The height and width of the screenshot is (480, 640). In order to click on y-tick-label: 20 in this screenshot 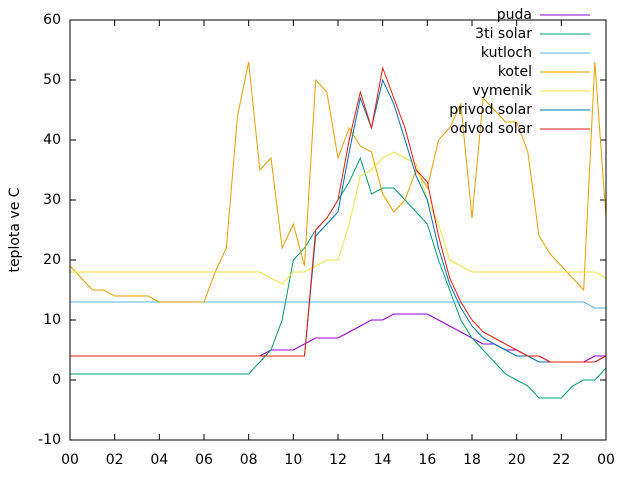, I will do `click(52, 260)`.